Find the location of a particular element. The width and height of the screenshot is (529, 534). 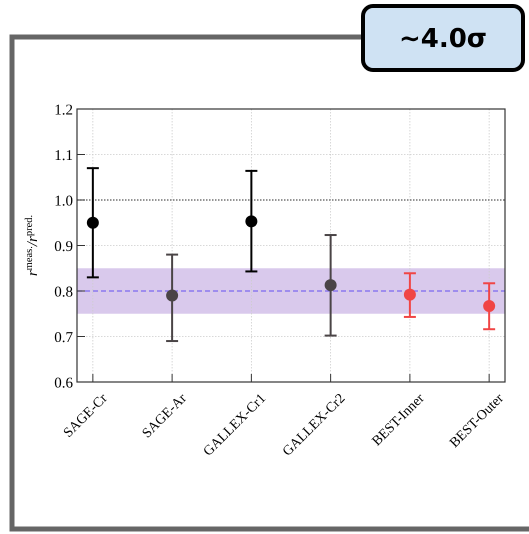

y-tick-label: 0.7 is located at coordinates (64, 338).